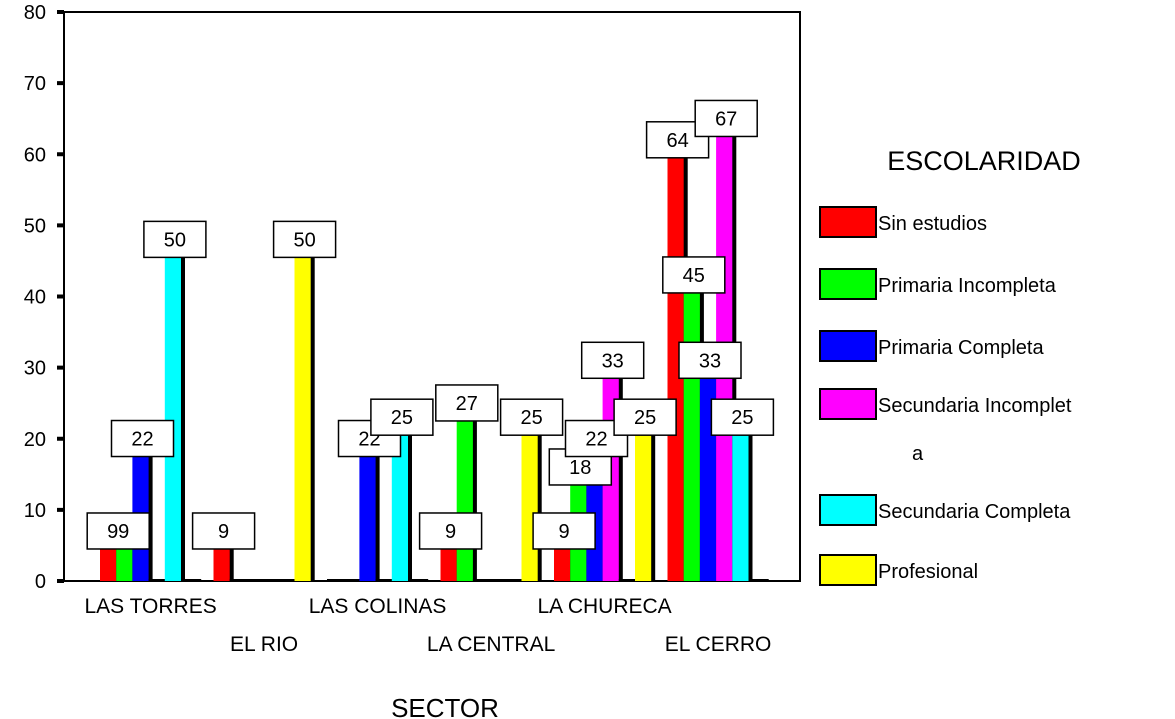 The width and height of the screenshot is (1175, 719). Describe the element at coordinates (35, 226) in the screenshot. I see `y-tick-label: 50` at that location.